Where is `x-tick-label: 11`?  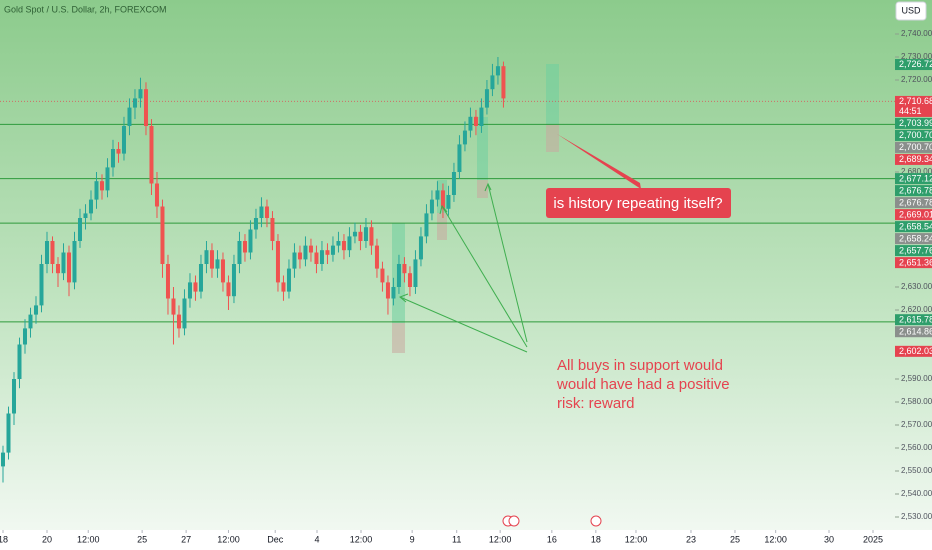 x-tick-label: 11 is located at coordinates (456, 539).